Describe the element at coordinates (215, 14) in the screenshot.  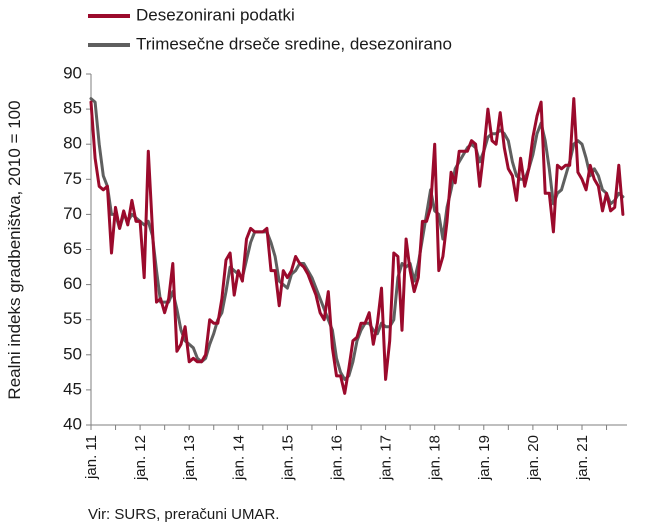
I see `legend-label-series-0: Desezonirani podatki` at that location.